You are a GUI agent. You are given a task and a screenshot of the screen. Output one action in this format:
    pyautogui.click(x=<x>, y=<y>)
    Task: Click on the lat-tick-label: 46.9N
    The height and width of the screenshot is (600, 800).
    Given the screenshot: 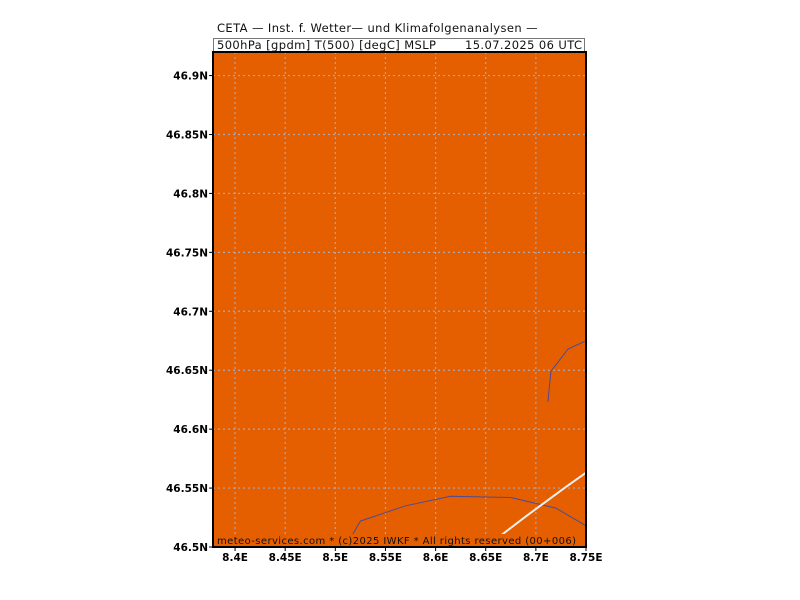 What is the action you would take?
    pyautogui.click(x=190, y=77)
    